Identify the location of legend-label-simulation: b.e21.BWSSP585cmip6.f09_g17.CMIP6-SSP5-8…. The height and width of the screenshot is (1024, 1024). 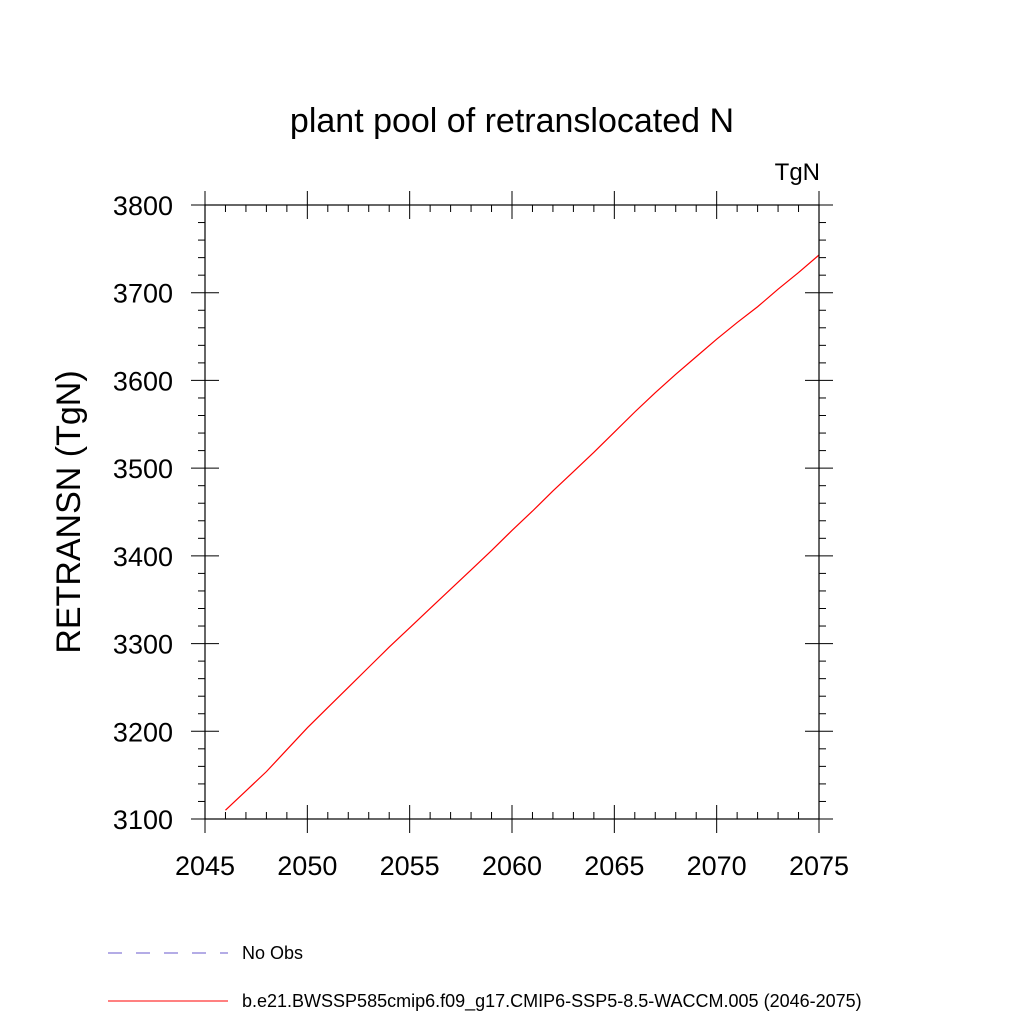
(552, 1001).